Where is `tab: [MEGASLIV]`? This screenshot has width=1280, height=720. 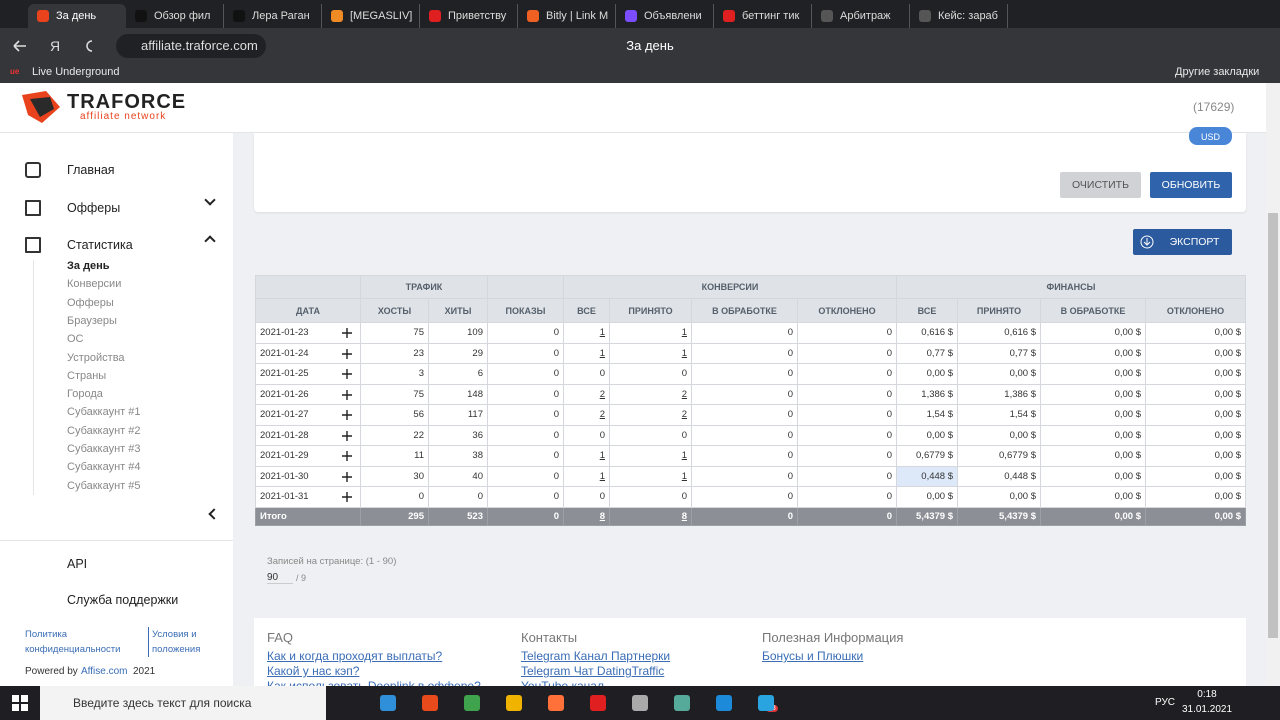 tab: [MEGASLIV] is located at coordinates (371, 16).